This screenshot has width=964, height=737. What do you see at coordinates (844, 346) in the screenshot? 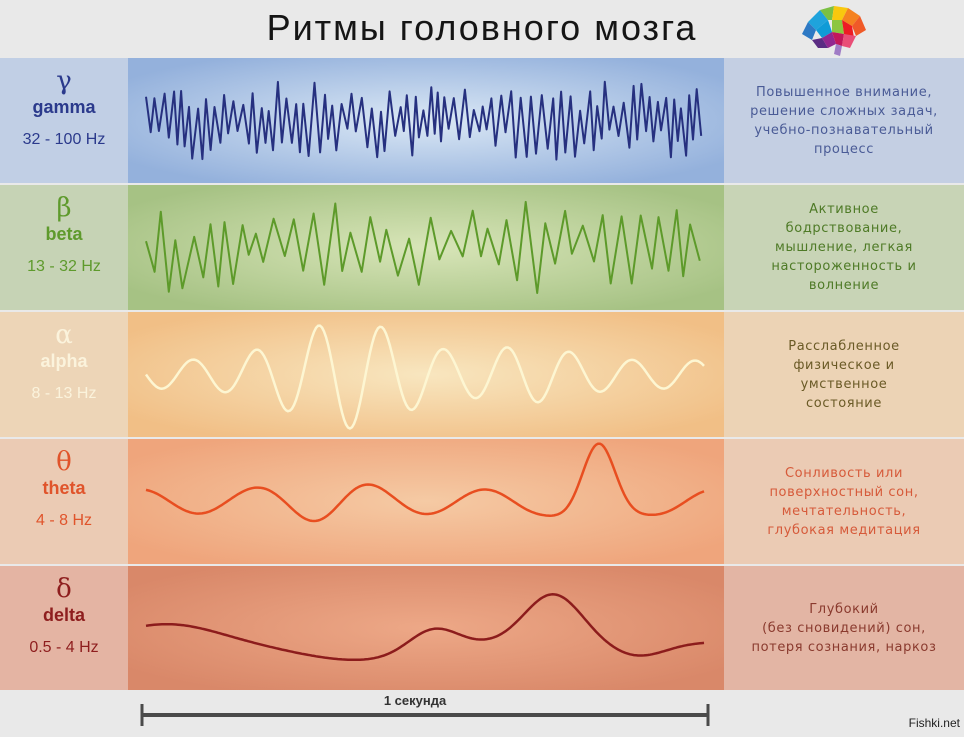
I see `description-line: Расслабленное` at bounding box center [844, 346].